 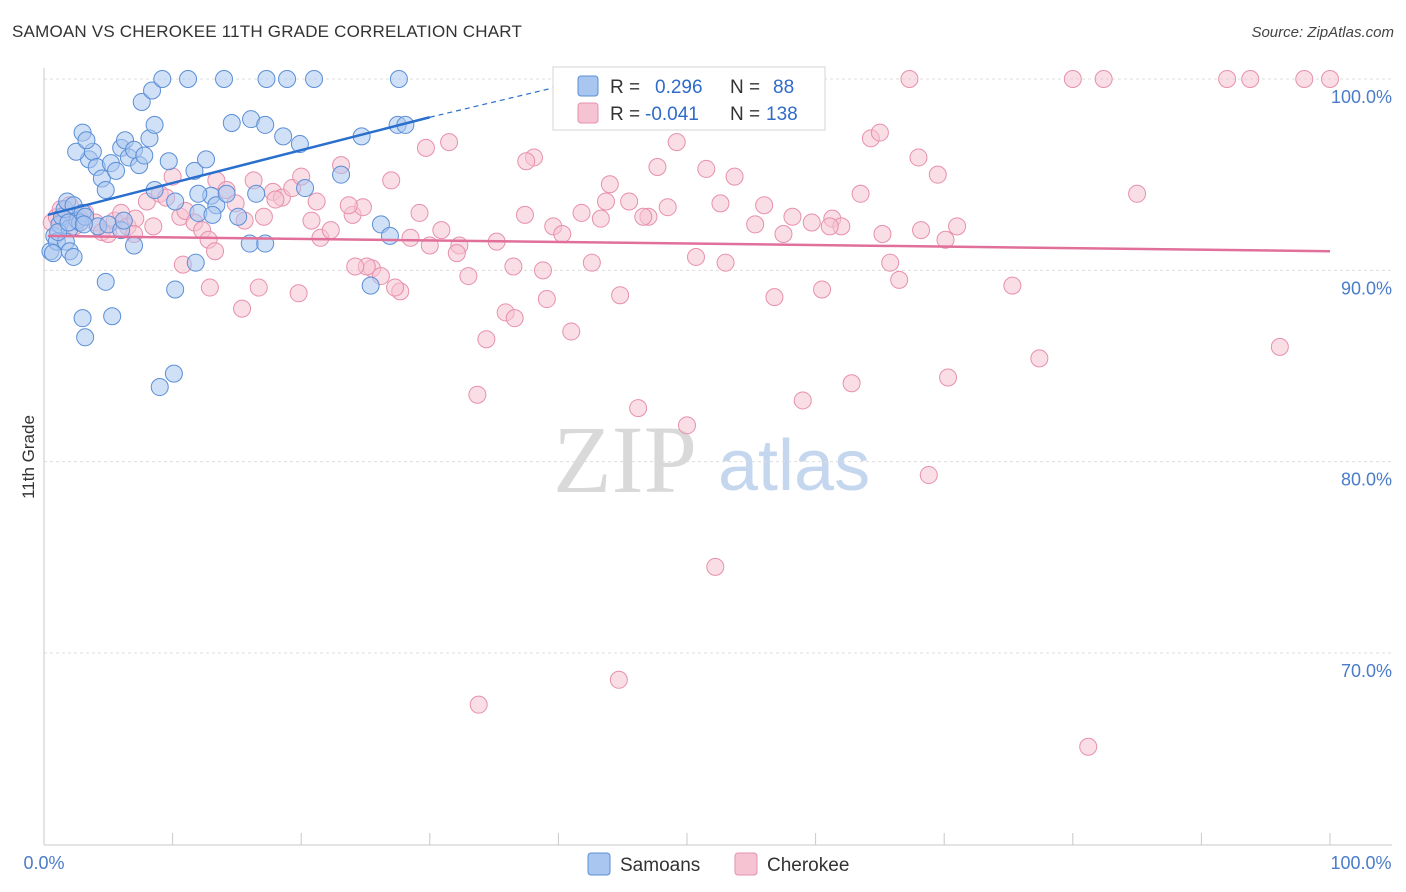 What do you see at coordinates (1361, 384) in the screenshot?
I see `y-axis-tick-labels: 100.0% 90.0% 80.0% 70.0%` at bounding box center [1361, 384].